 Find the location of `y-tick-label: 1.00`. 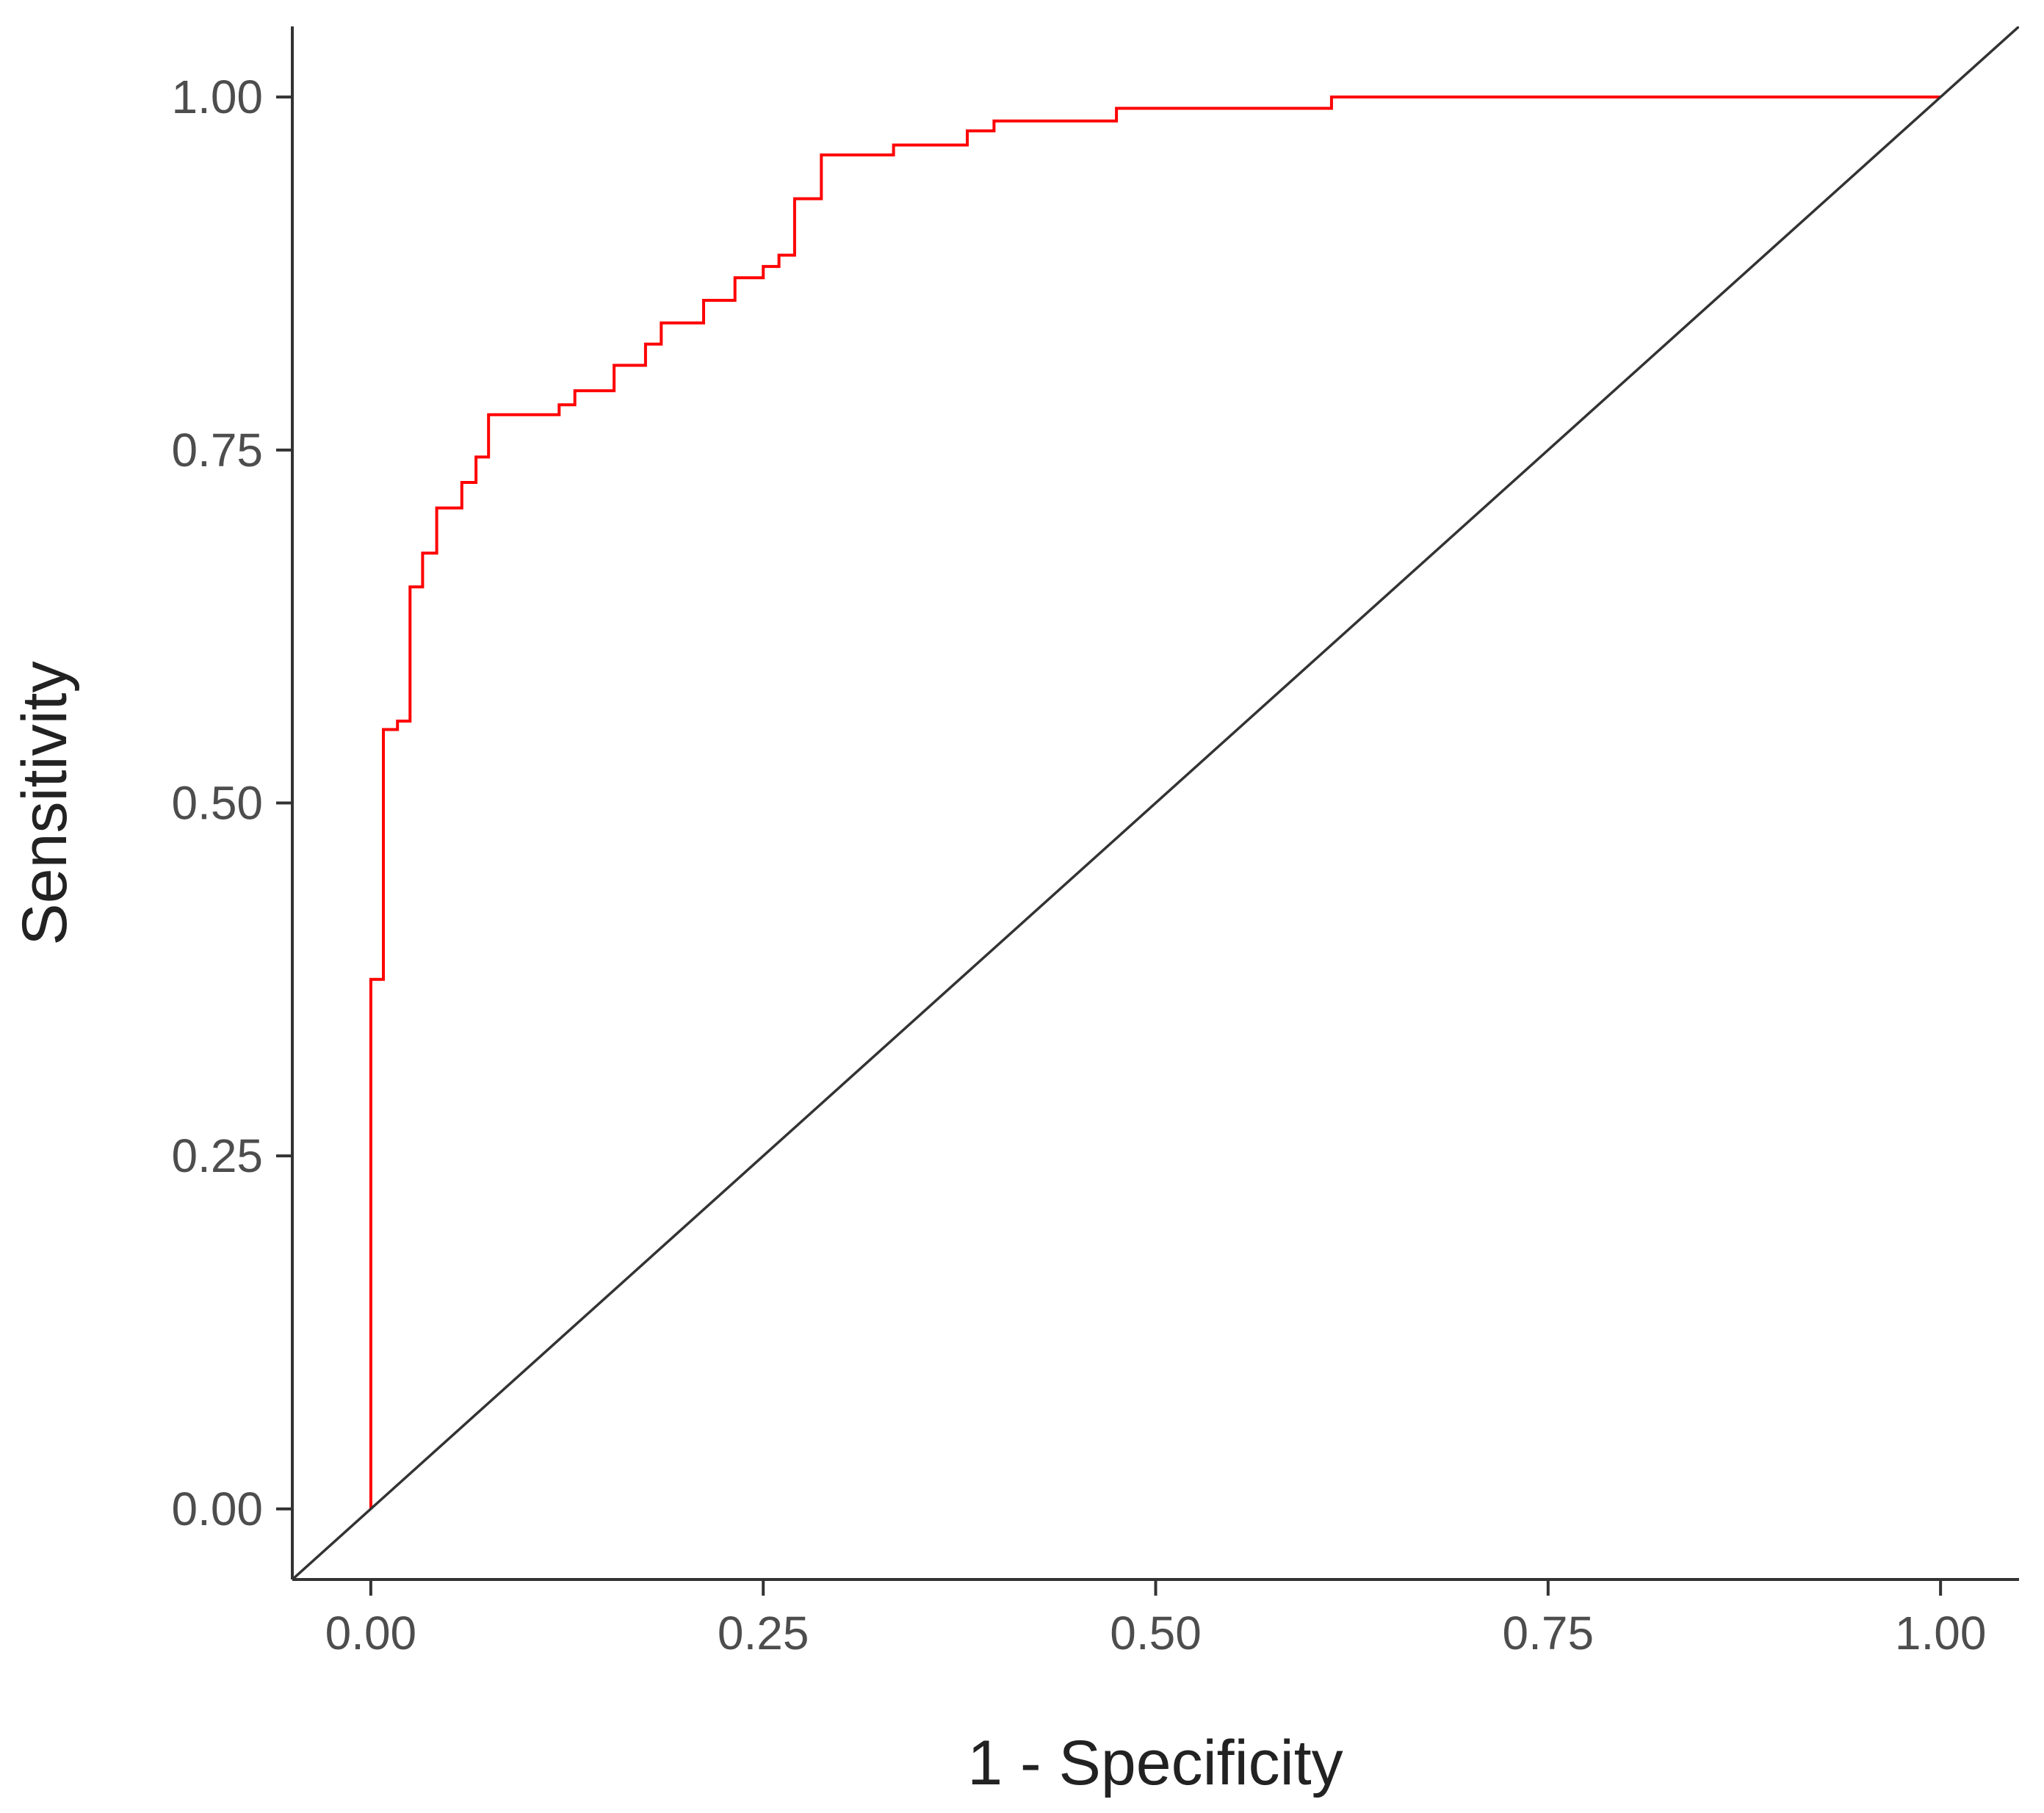

y-tick-label: 1.00 is located at coordinates (217, 96).